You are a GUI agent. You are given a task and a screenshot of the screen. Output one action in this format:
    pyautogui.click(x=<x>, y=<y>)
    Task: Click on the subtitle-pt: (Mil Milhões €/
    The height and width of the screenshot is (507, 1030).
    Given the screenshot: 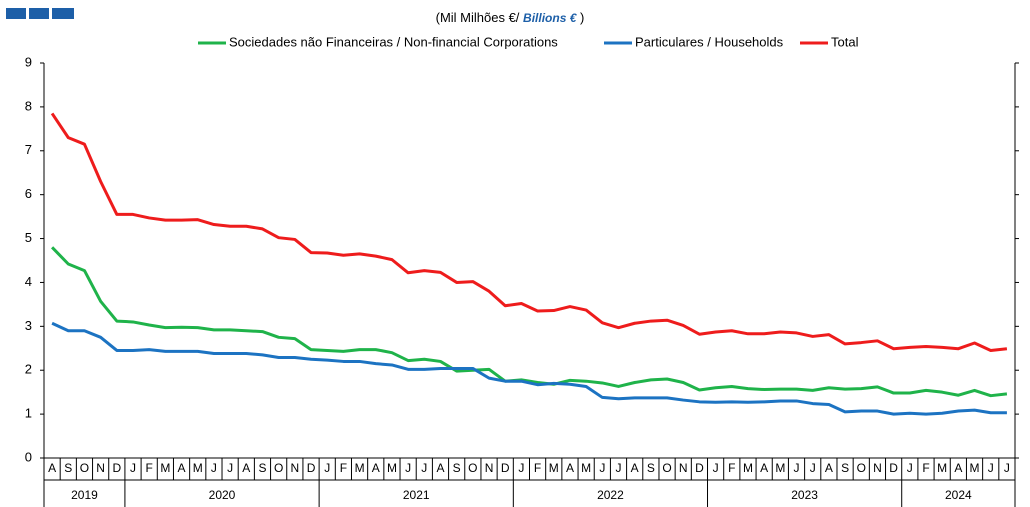 What is the action you would take?
    pyautogui.click(x=478, y=17)
    